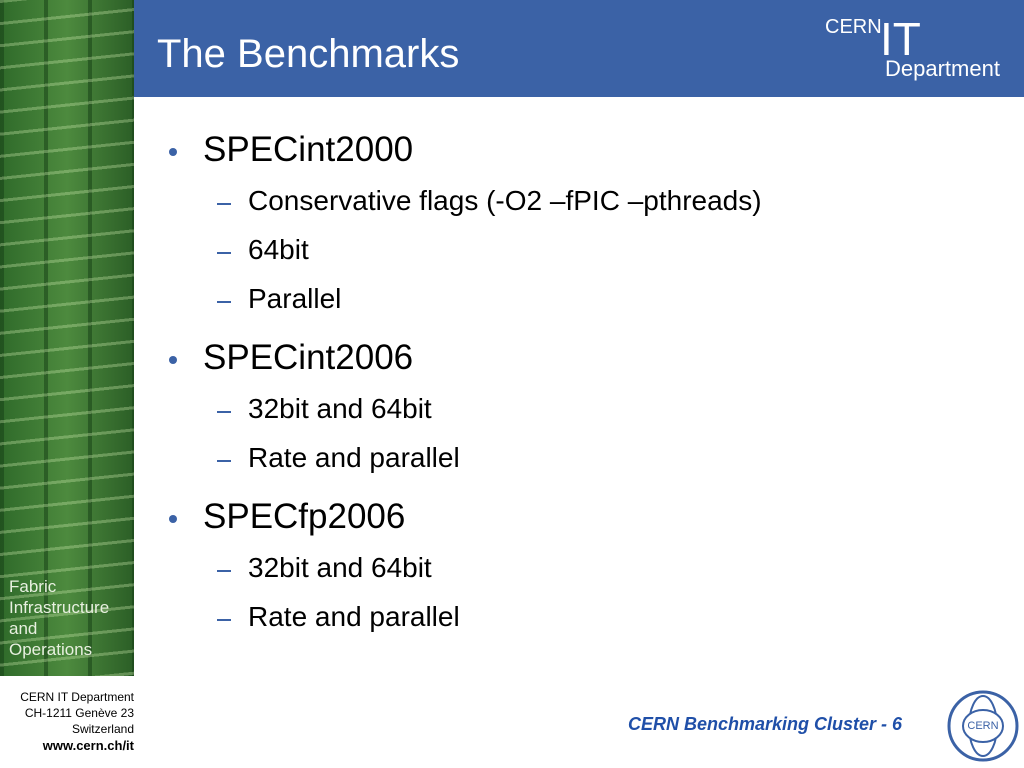  What do you see at coordinates (765, 724) in the screenshot?
I see `footer-text: CERN Benchmarking Cluster - 6` at bounding box center [765, 724].